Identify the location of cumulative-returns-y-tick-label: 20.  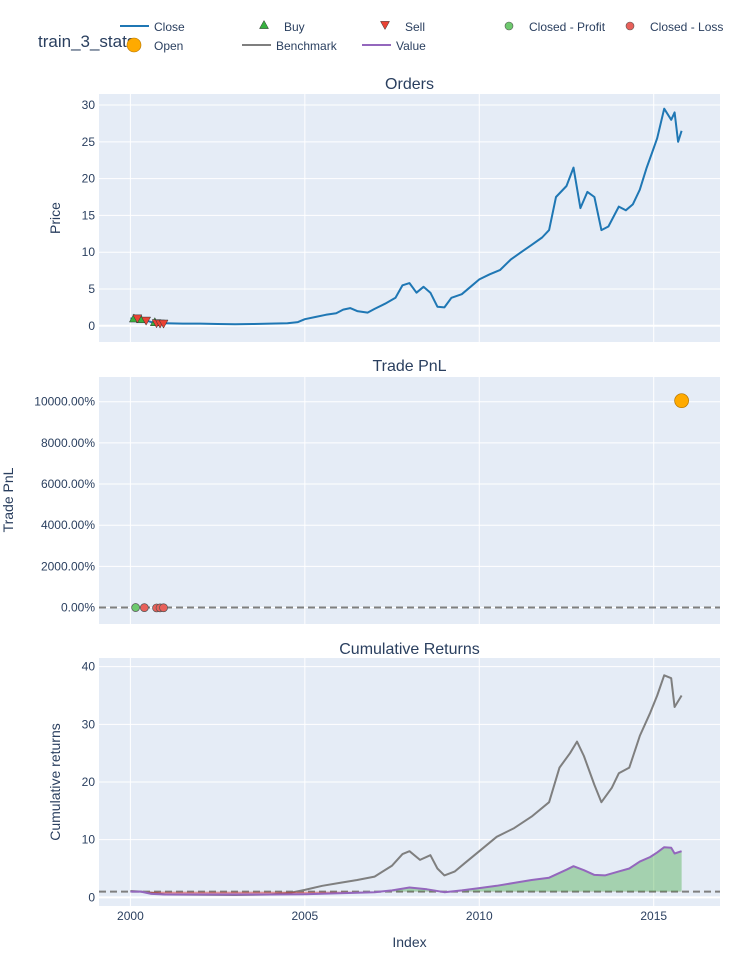
(89, 782).